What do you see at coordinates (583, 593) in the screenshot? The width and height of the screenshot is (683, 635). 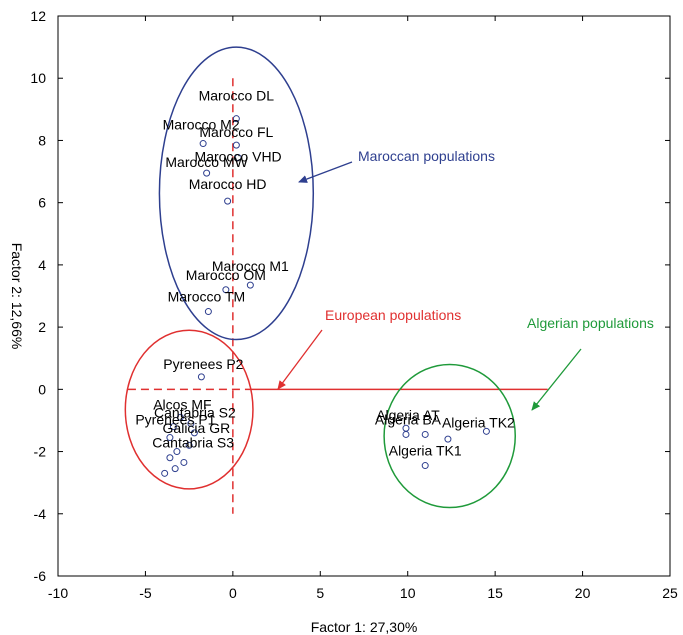 I see `x-tick-label: 20` at bounding box center [583, 593].